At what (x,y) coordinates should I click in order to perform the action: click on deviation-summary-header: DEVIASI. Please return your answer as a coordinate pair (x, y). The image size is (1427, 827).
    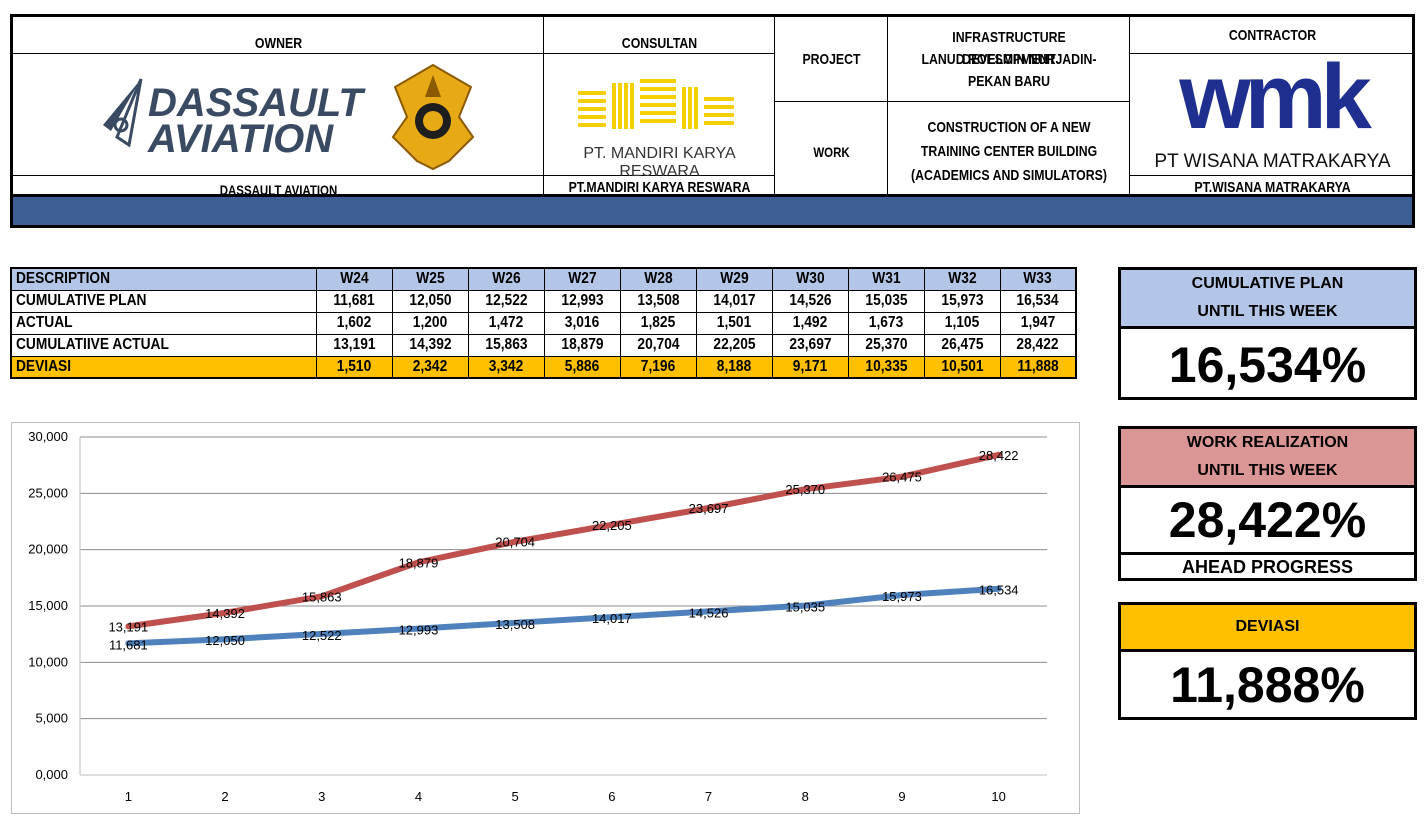
    Looking at the image, I should click on (1267, 628).